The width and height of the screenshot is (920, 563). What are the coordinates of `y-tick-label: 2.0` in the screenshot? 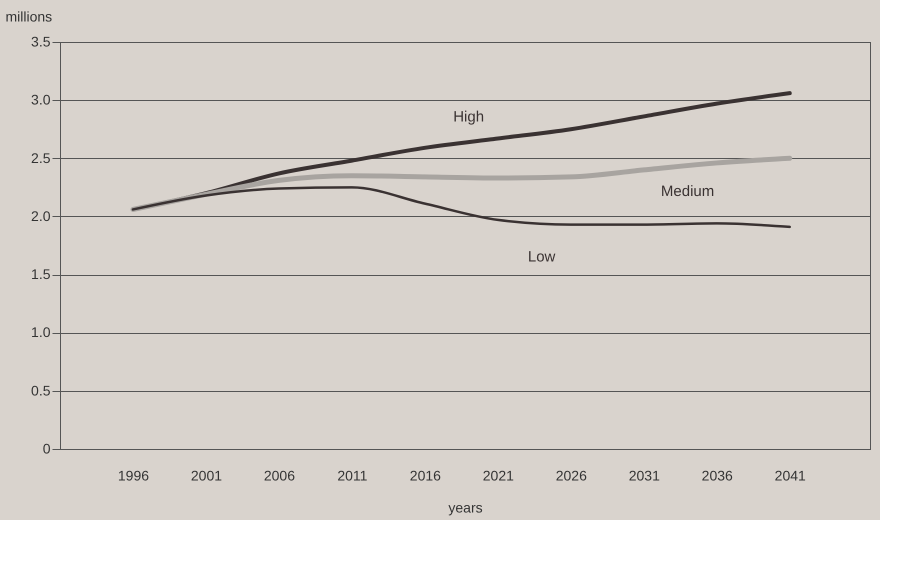 It's located at (41, 216).